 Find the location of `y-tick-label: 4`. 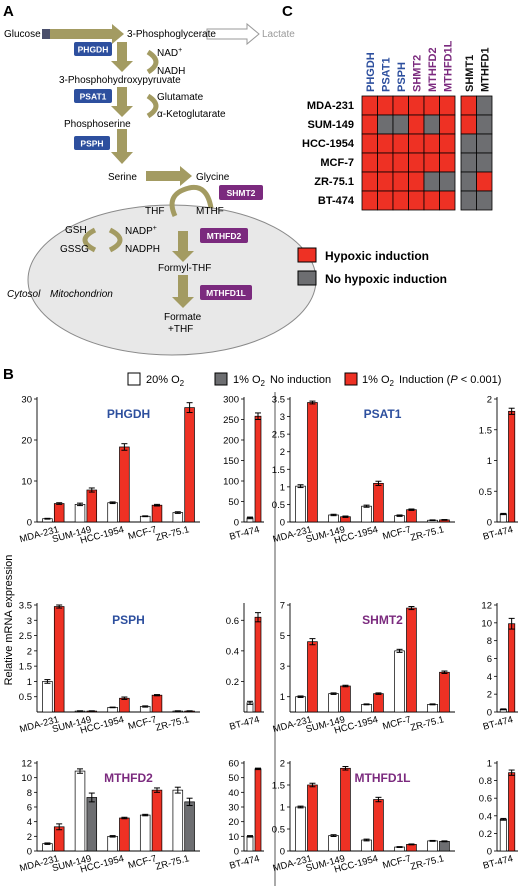

y-tick-label: 4 is located at coordinates (489, 677).